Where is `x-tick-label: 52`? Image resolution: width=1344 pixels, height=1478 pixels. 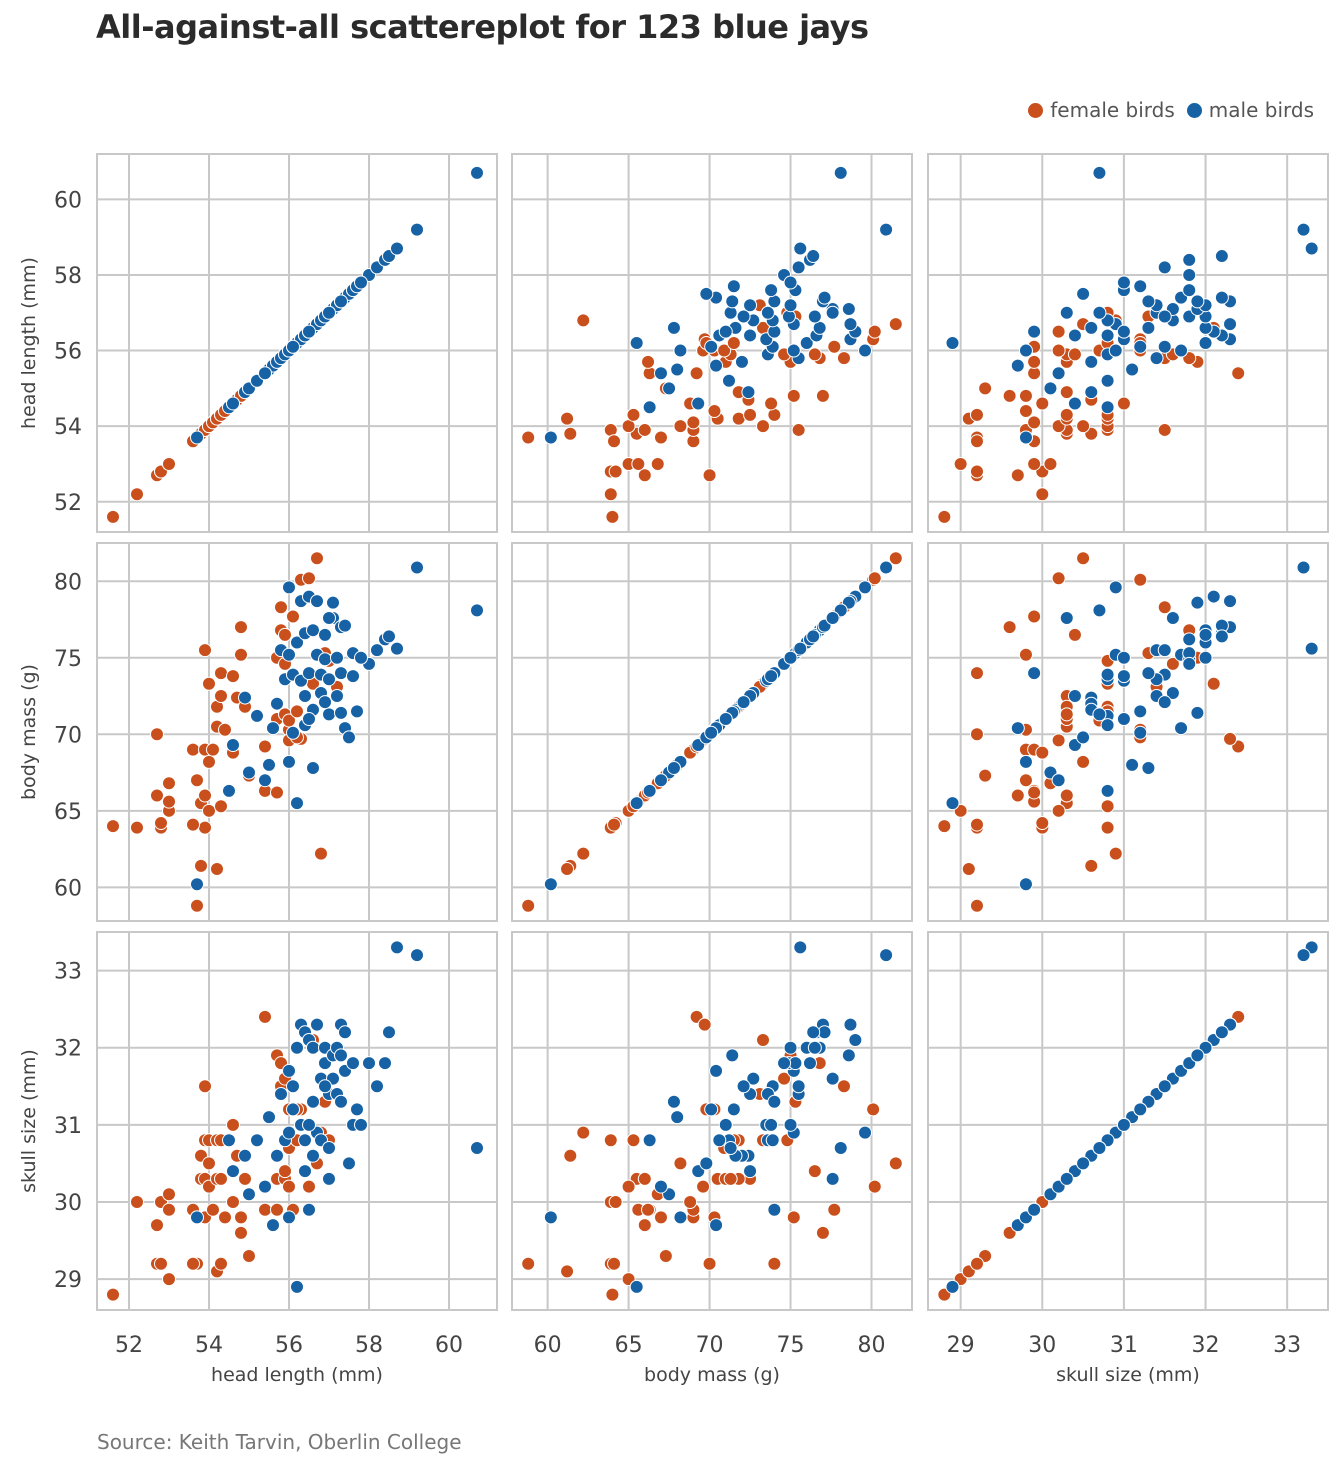
x-tick-label: 52 is located at coordinates (129, 1345).